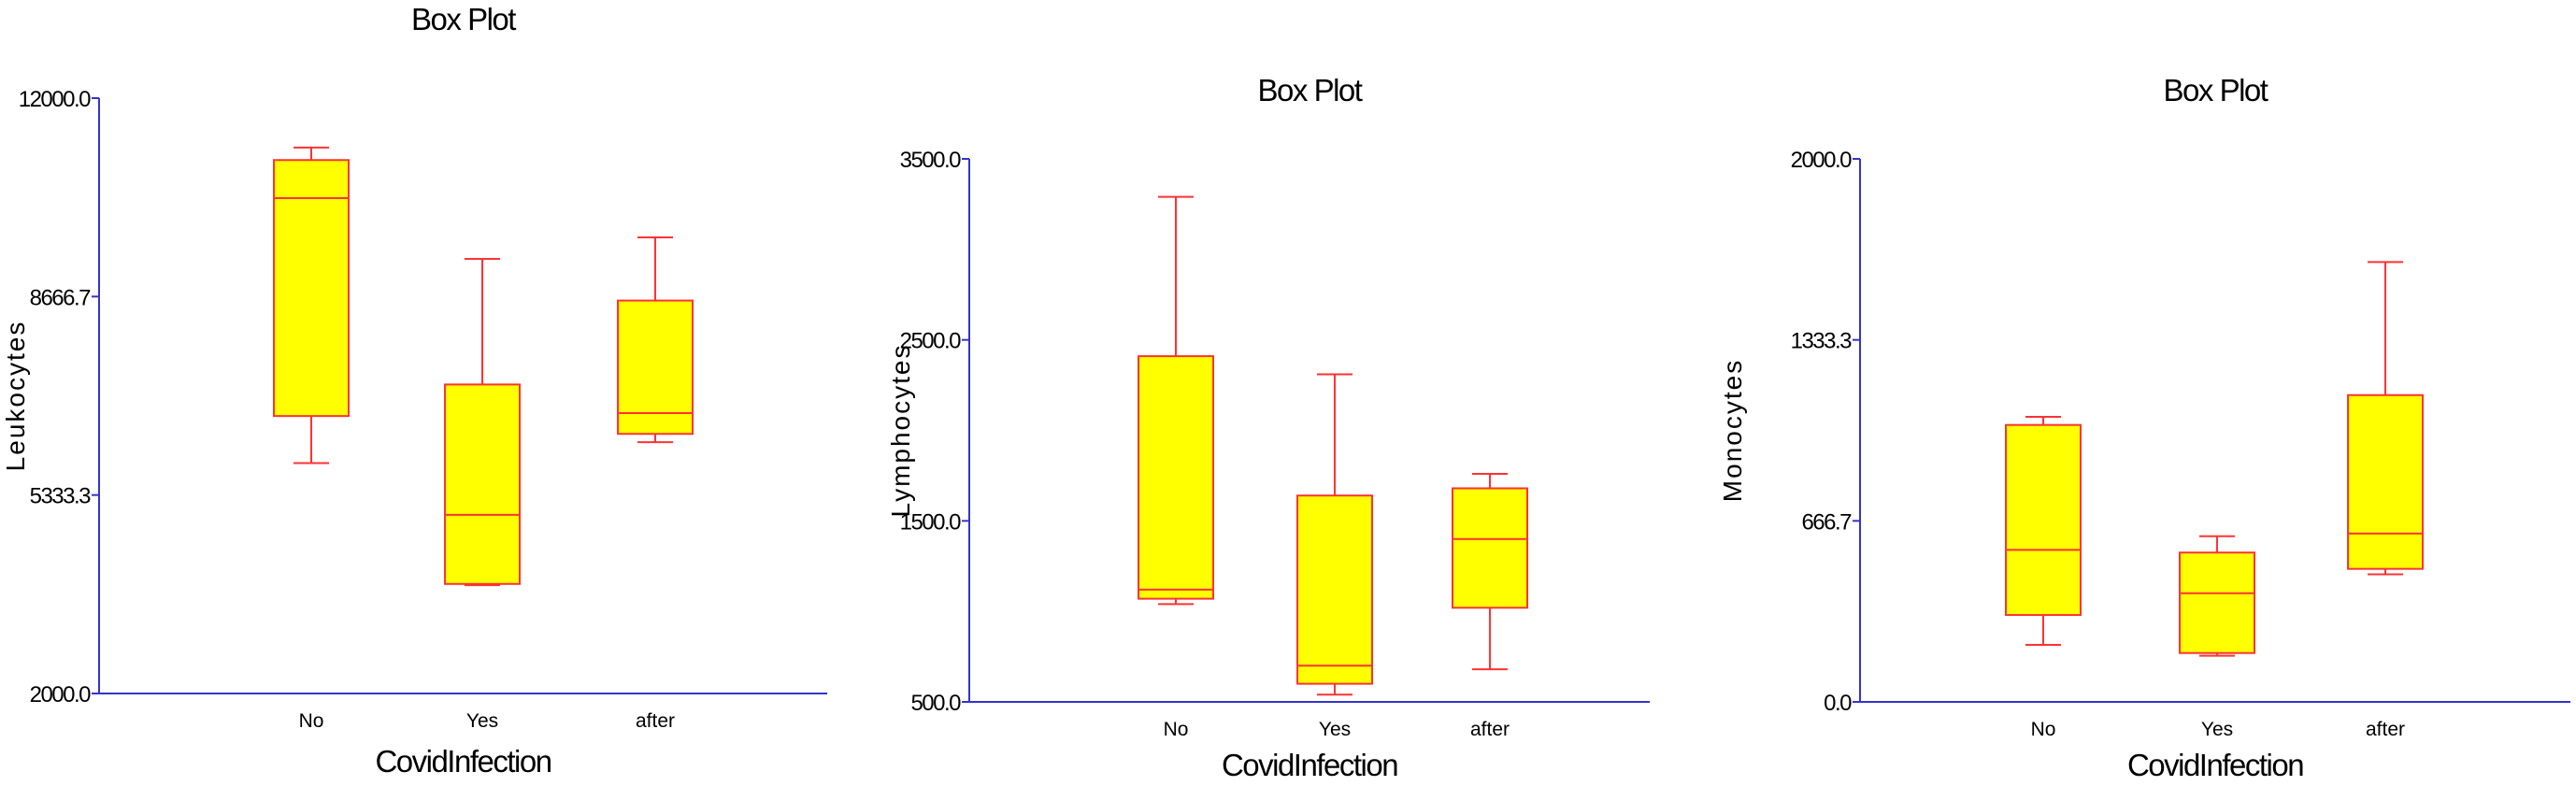 Image resolution: width=2576 pixels, height=786 pixels. What do you see at coordinates (15, 396) in the screenshot?
I see `y-axis-label: Leukocytes` at bounding box center [15, 396].